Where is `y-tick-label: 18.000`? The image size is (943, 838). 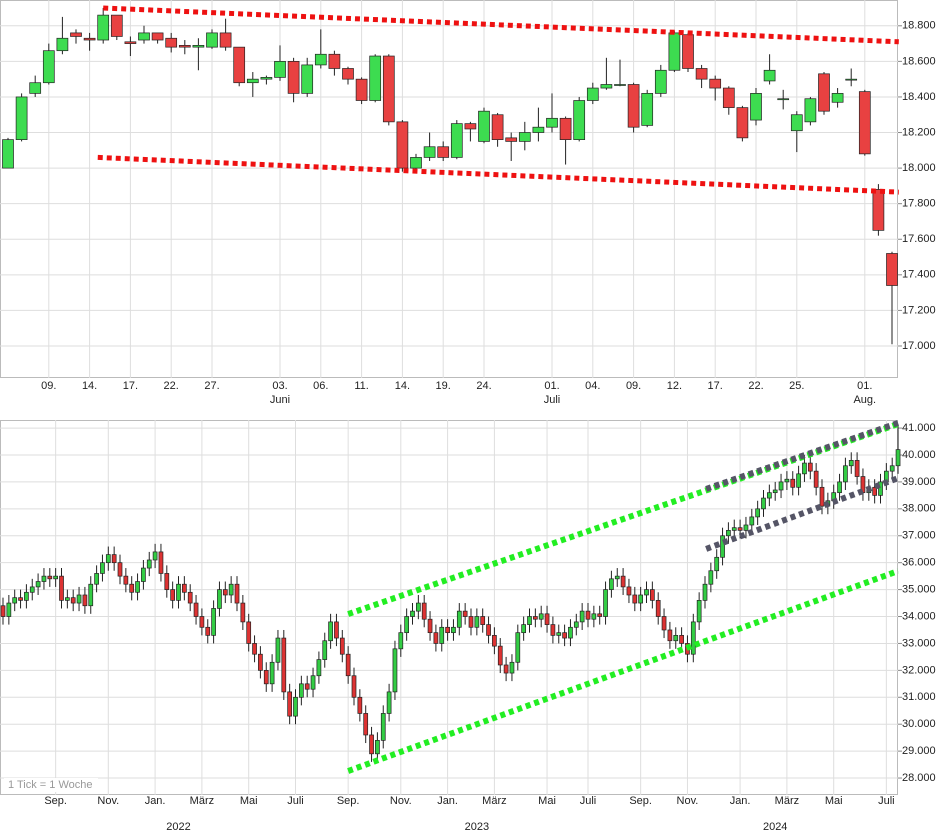
y-tick-label: 18.000 is located at coordinates (919, 168).